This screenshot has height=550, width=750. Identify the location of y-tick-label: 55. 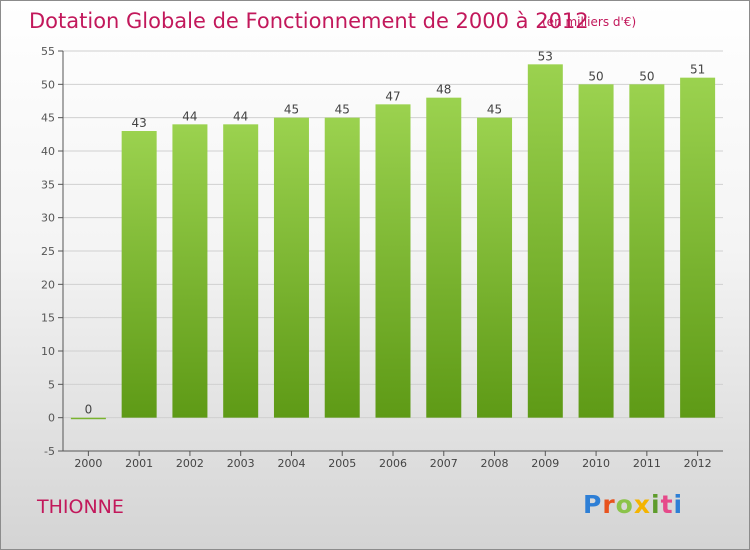
(48, 51).